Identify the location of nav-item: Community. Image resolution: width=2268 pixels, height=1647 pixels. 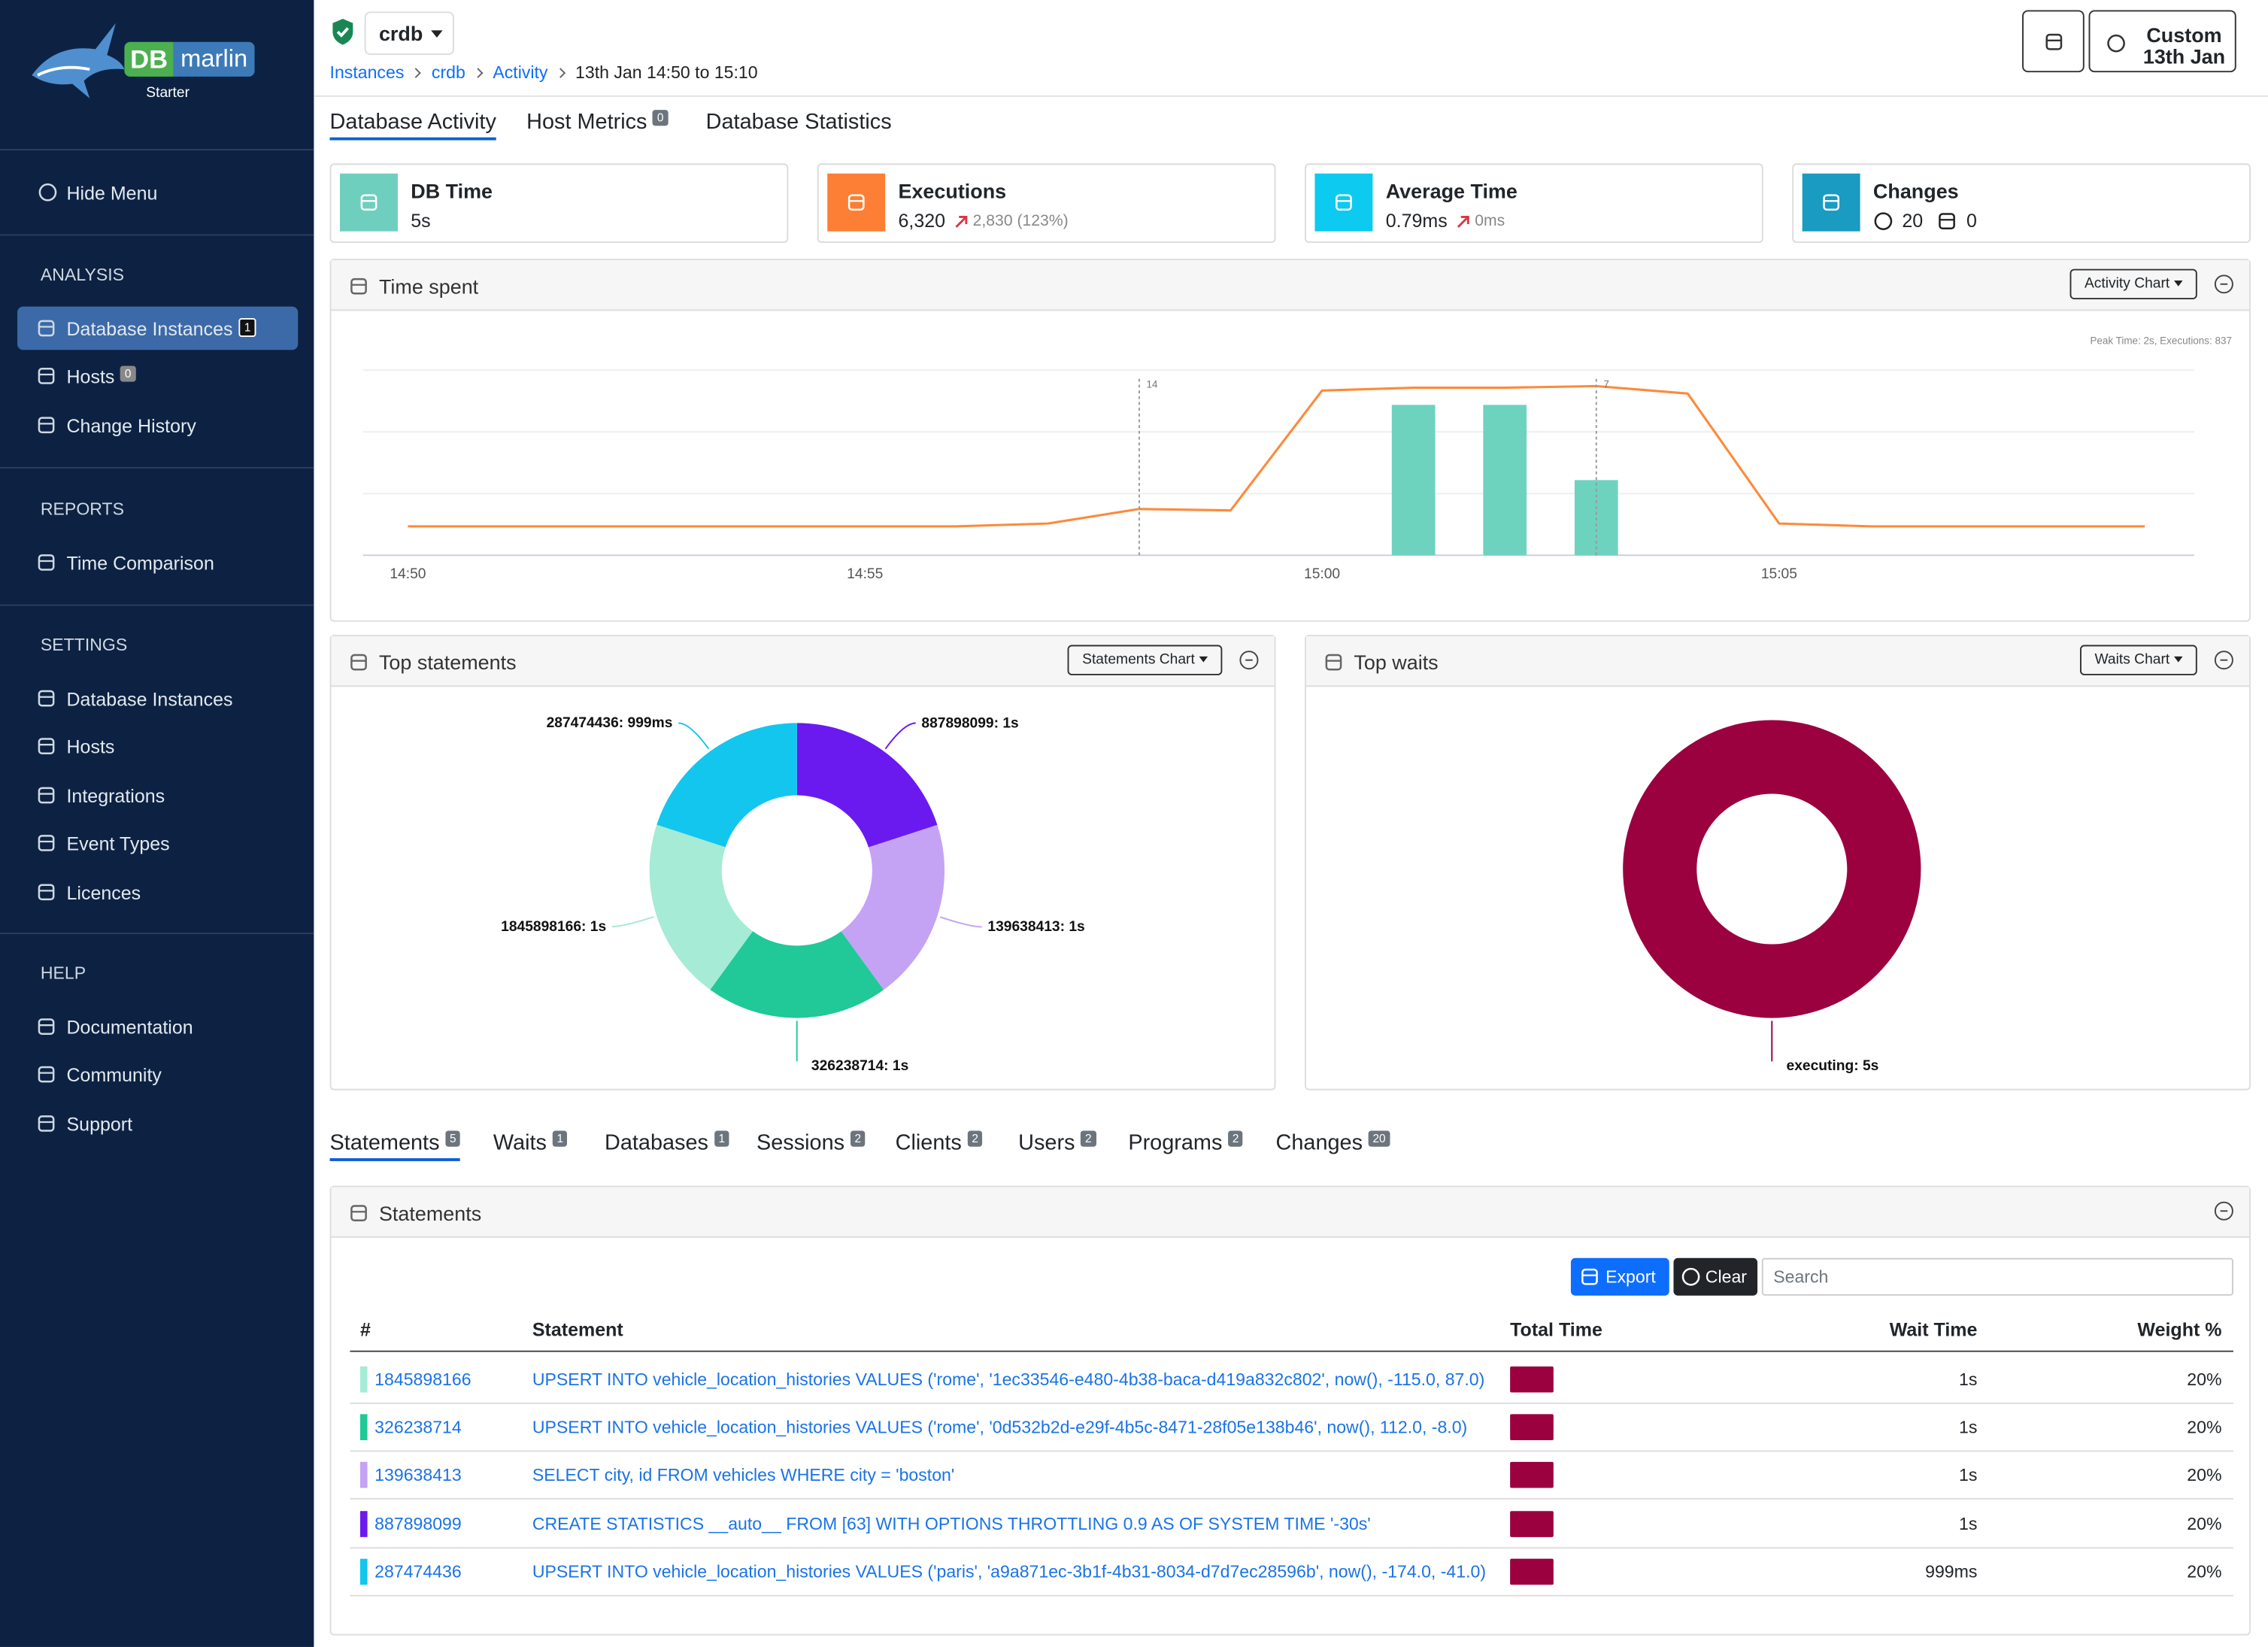
(157, 1074).